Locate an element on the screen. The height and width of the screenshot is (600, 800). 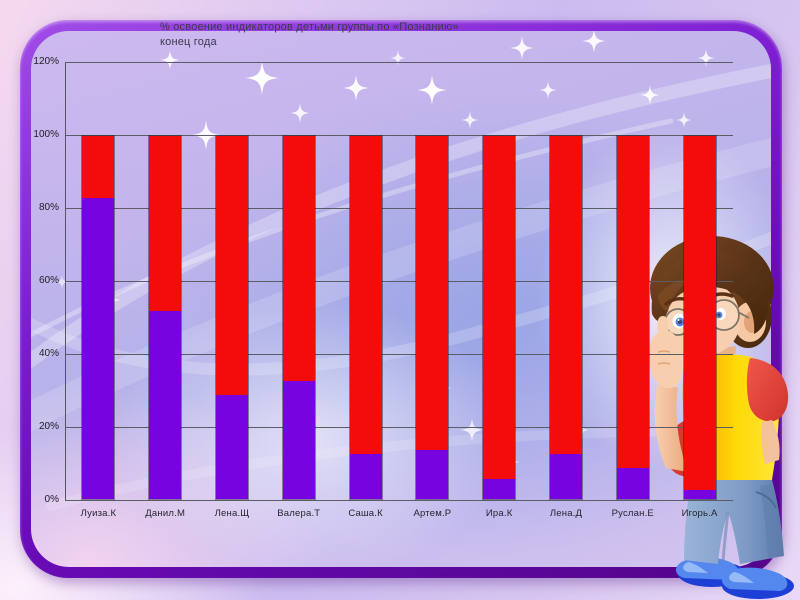
boy-fist is located at coordinates (666, 352).